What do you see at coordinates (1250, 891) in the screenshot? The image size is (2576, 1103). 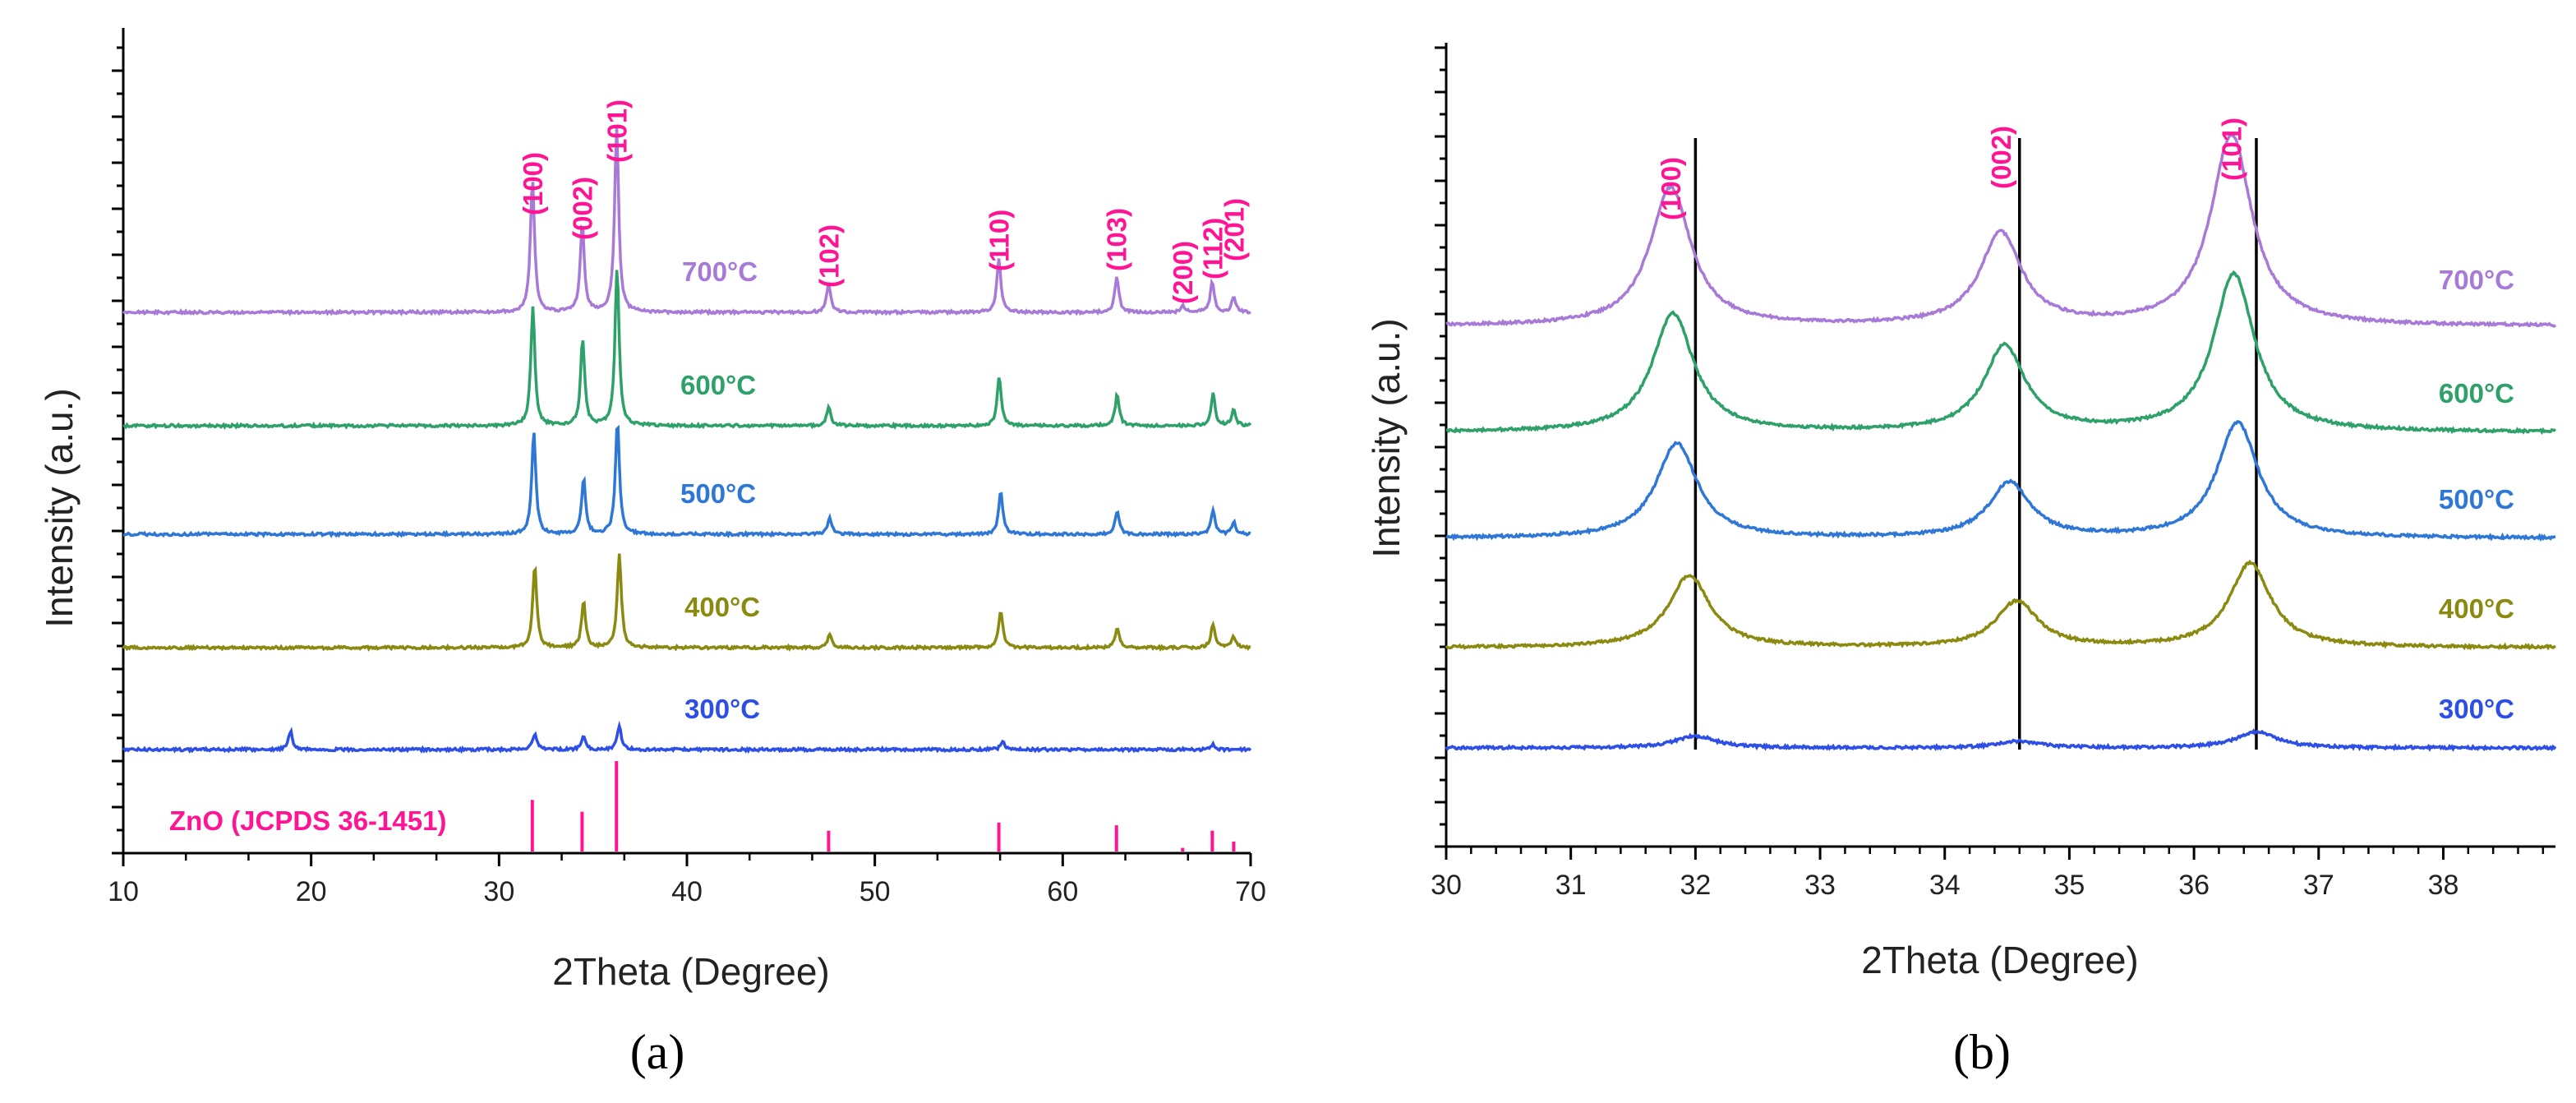 I see `x-tick-label: 70` at bounding box center [1250, 891].